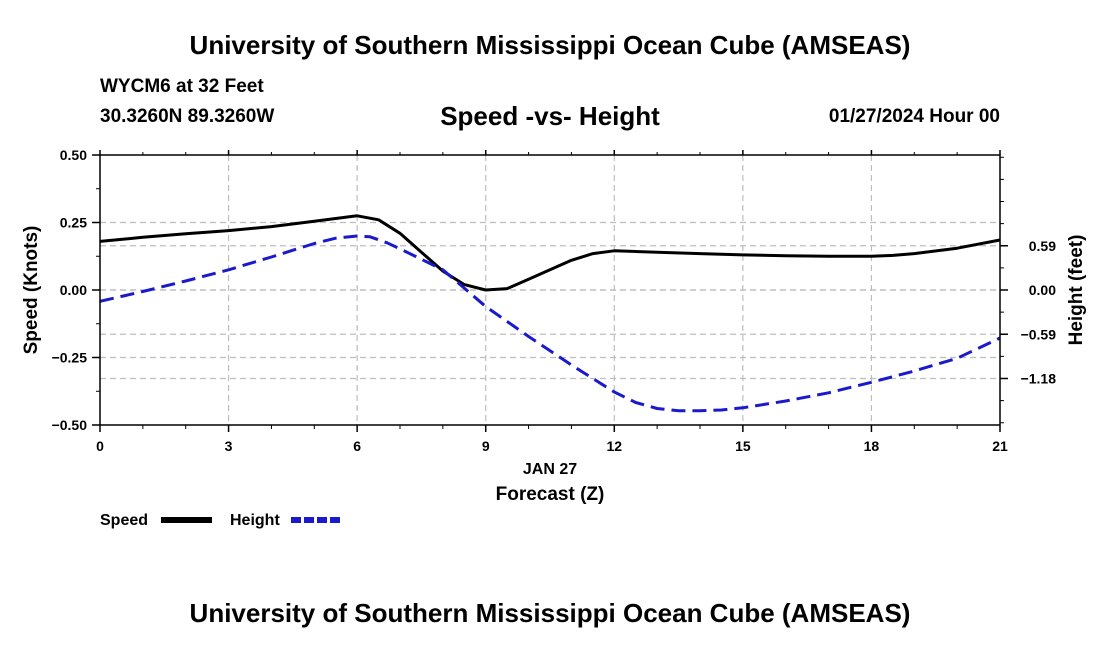 Image resolution: width=1100 pixels, height=650 pixels. Describe the element at coordinates (255, 520) in the screenshot. I see `legend-label-height: Height` at that location.